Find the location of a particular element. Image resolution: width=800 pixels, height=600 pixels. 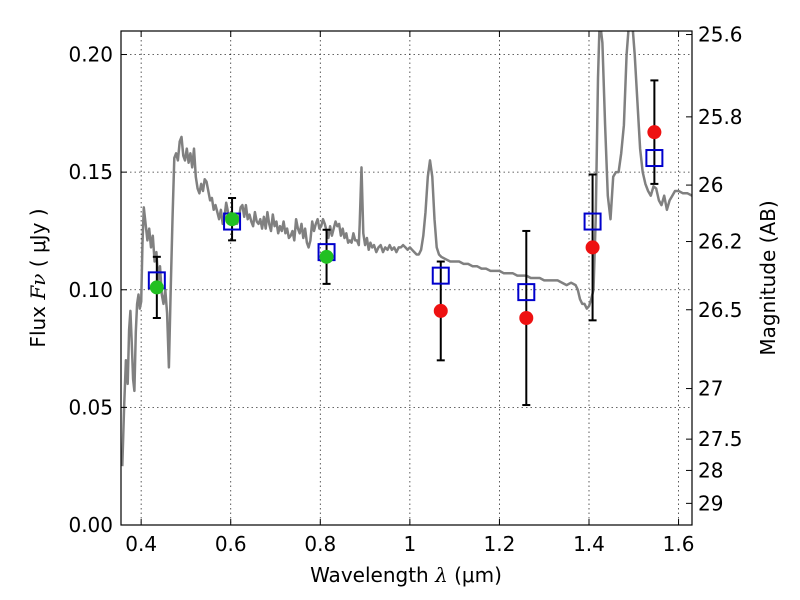

x-tick-label: 1.6 is located at coordinates (679, 544).